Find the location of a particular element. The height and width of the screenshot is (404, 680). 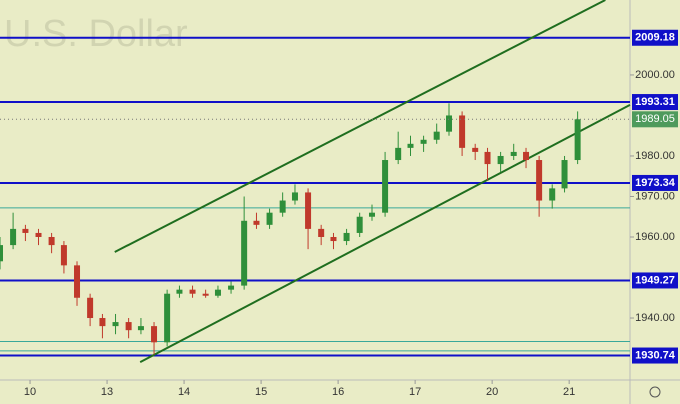

level-label: 1949.27 is located at coordinates (655, 280).